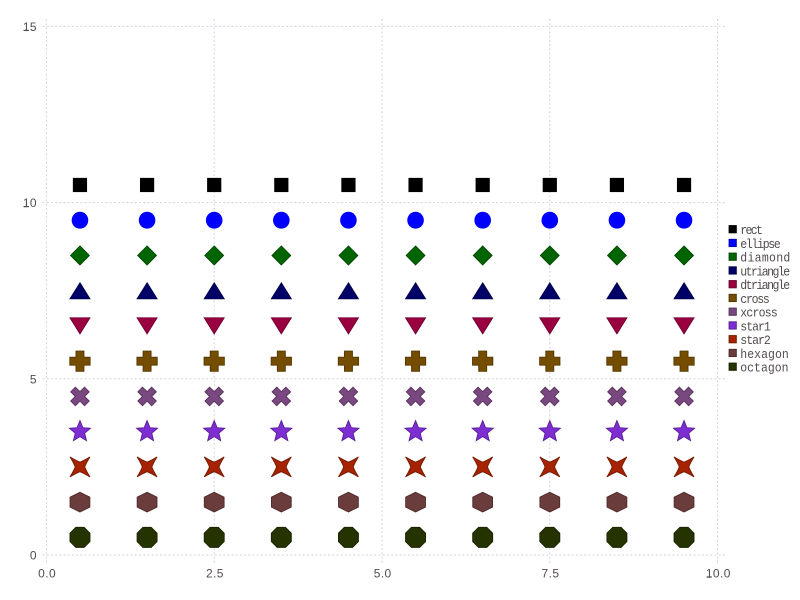 This screenshot has height=600, width=800. Describe the element at coordinates (765, 272) in the screenshot. I see `svg-text: utriangle` at that location.